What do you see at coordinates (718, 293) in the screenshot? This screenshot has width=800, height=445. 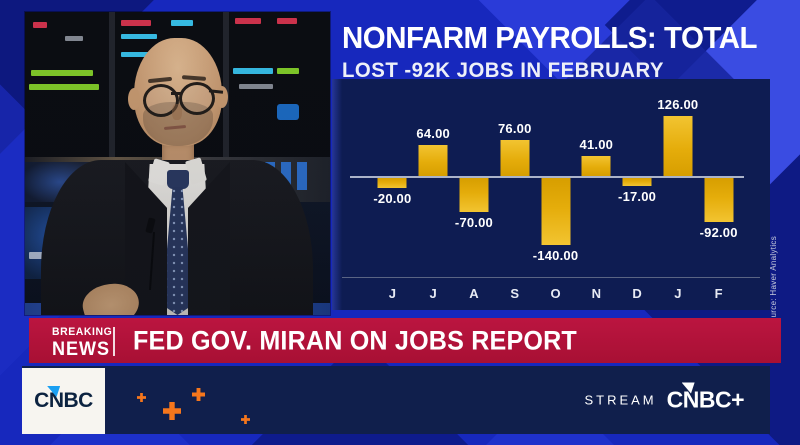 I see `month-label: F` at bounding box center [718, 293].